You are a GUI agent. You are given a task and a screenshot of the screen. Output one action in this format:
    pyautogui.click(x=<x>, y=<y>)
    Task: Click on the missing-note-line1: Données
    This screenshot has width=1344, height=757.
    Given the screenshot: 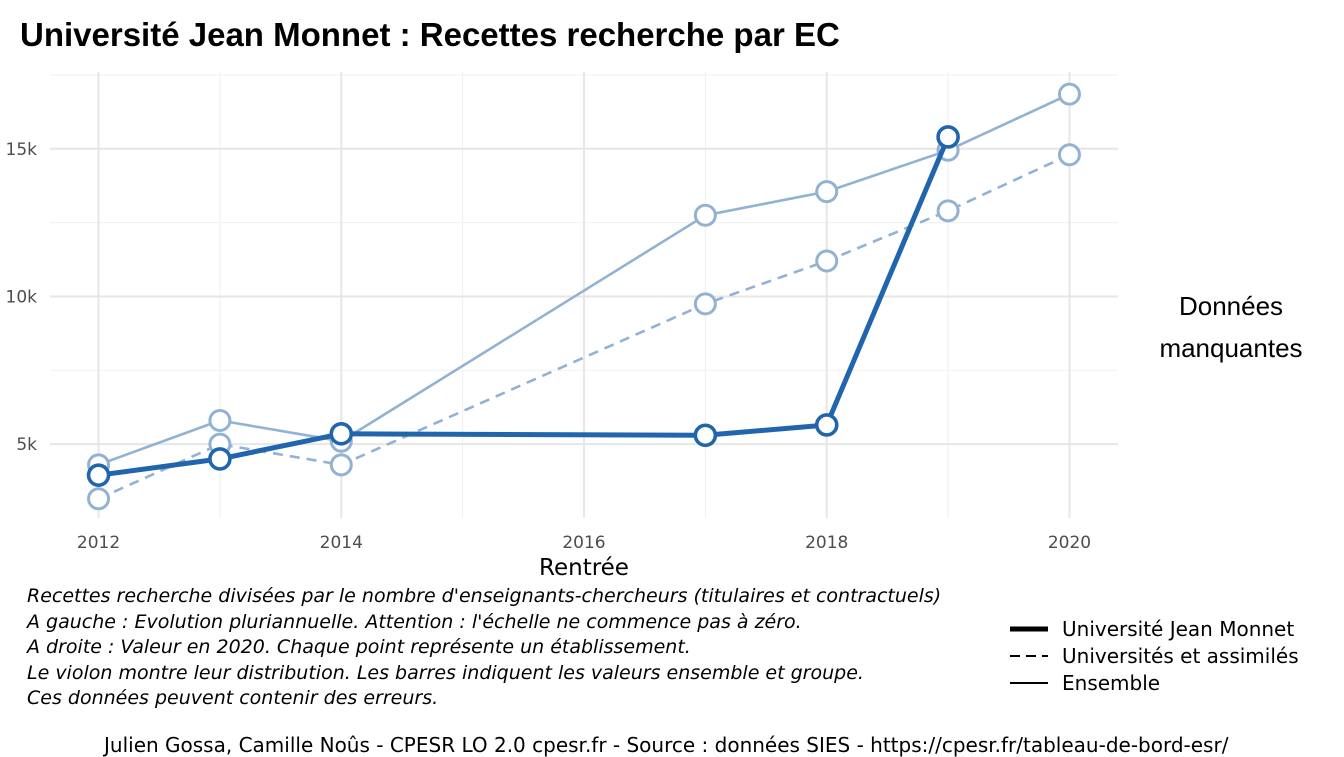 What is the action you would take?
    pyautogui.click(x=1231, y=306)
    